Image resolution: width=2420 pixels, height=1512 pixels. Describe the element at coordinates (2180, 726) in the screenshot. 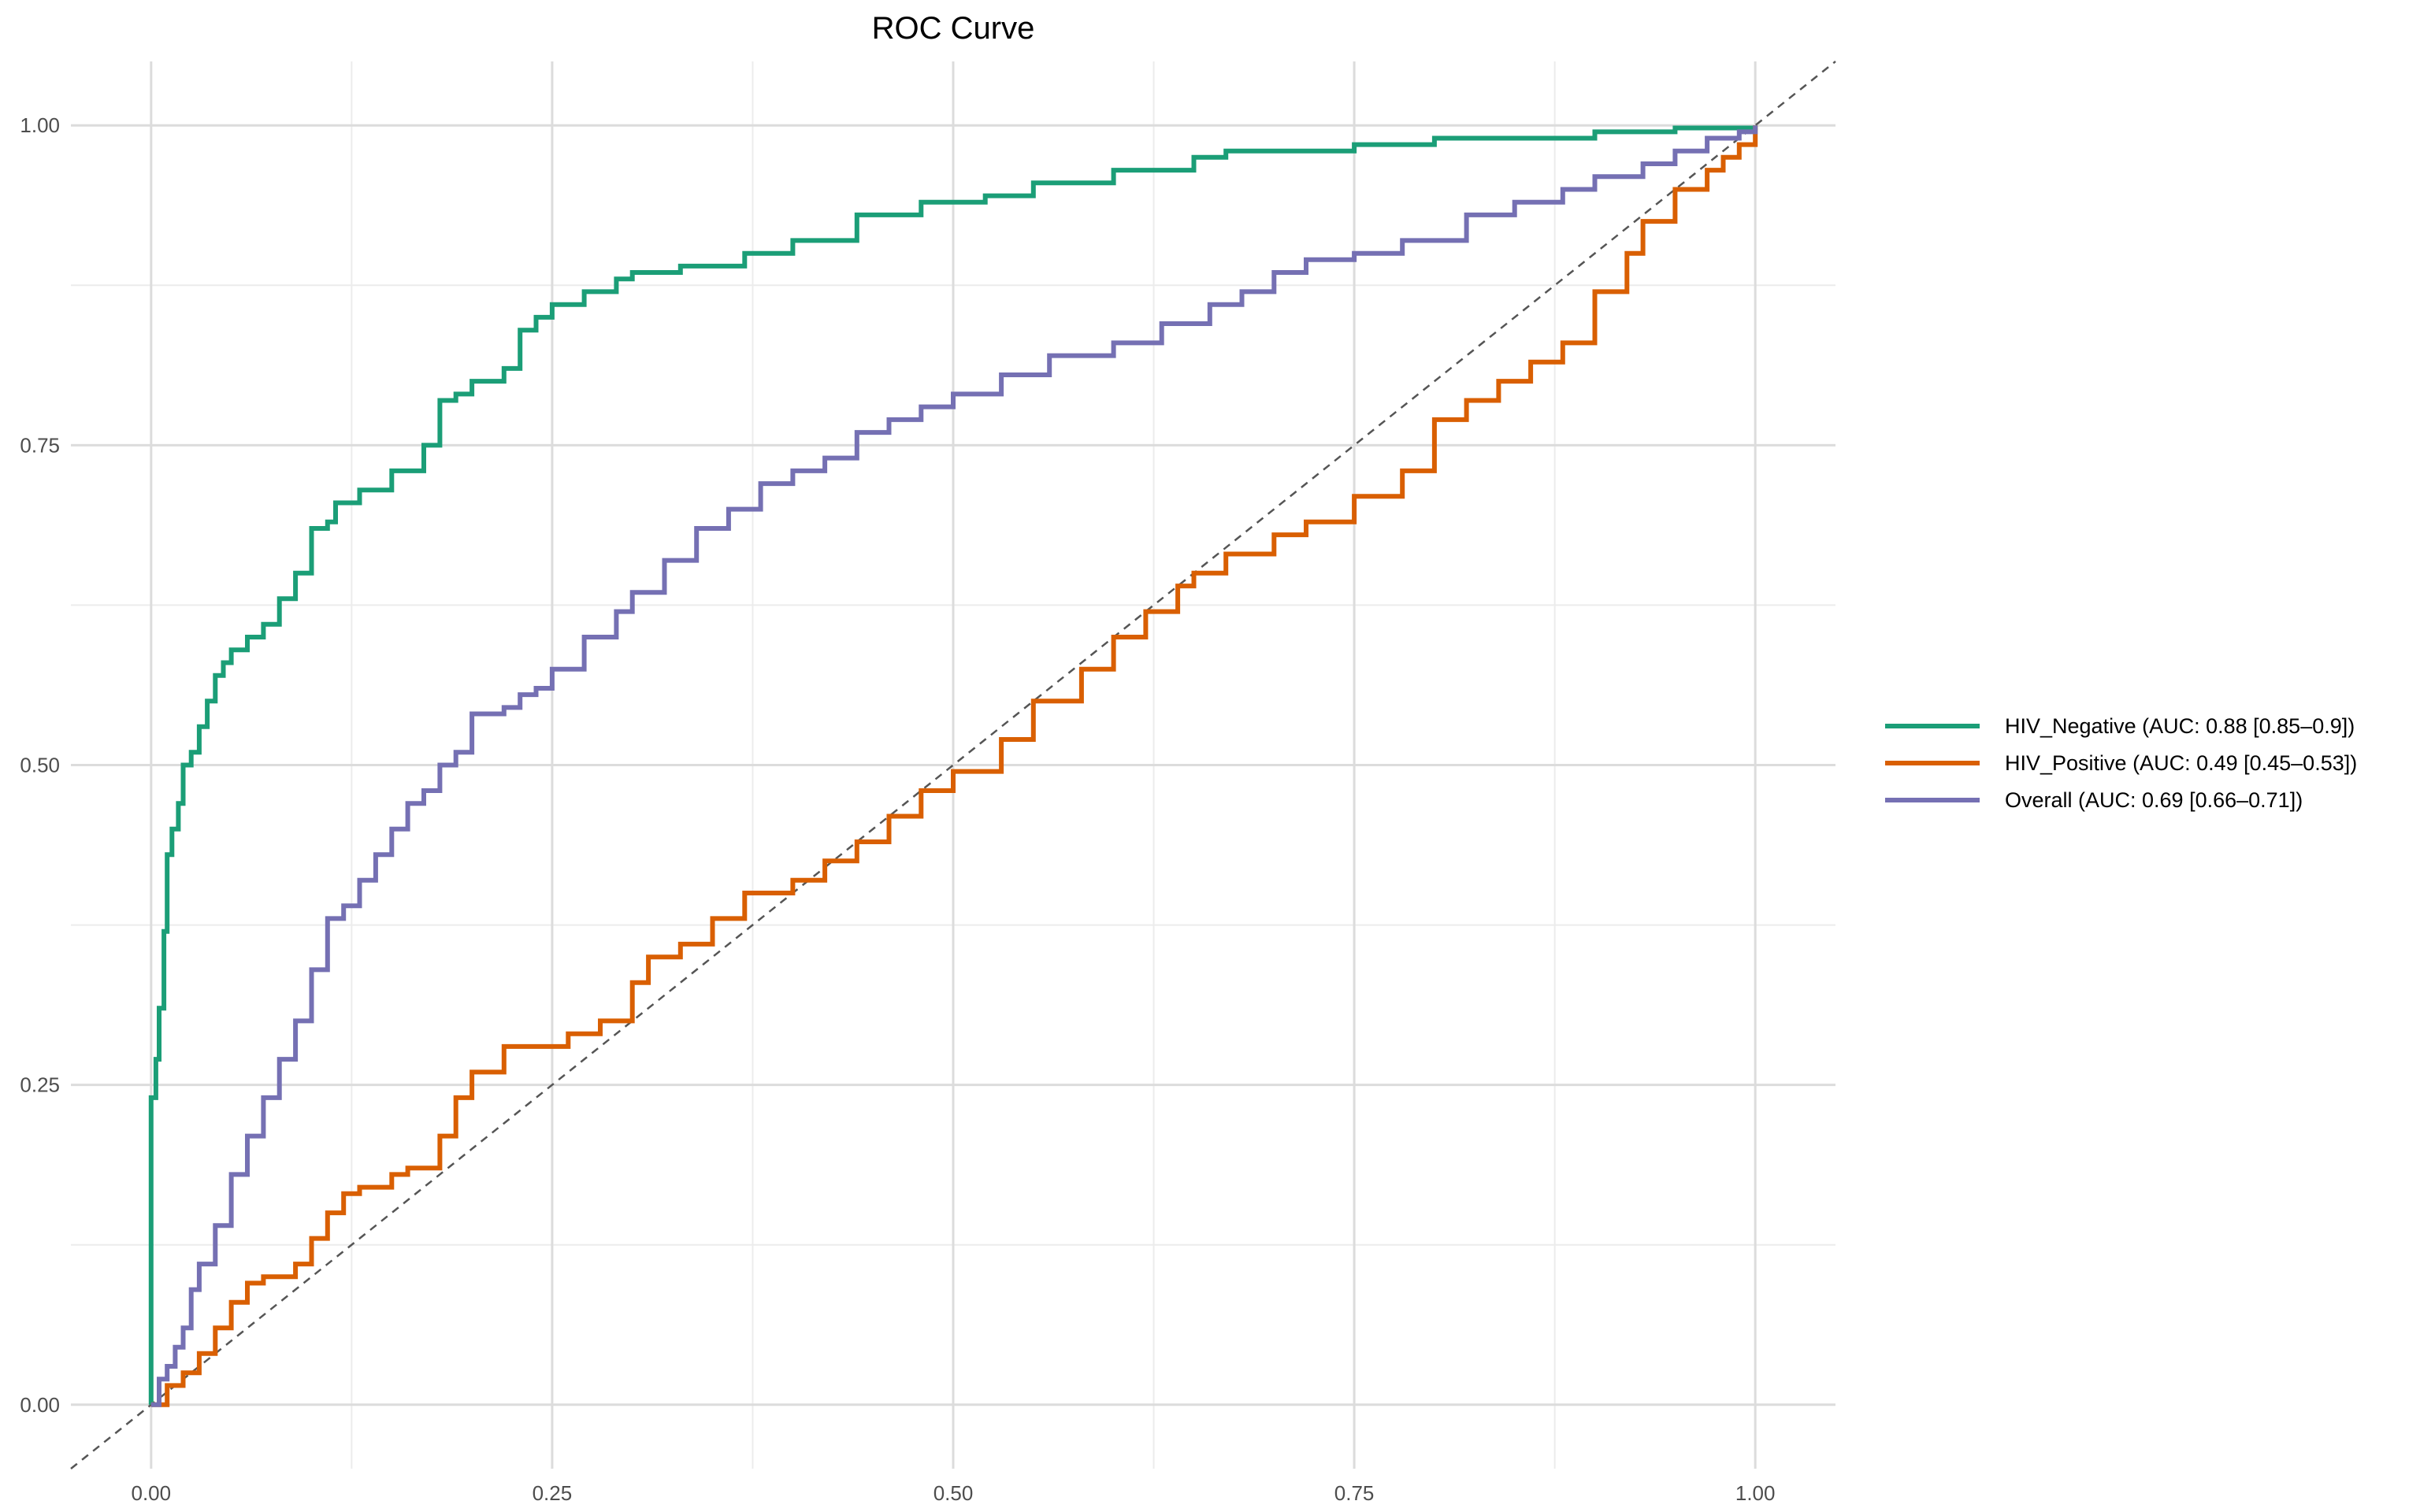

I see `legend-label-1: HIV_Negative (AUC: 0.88 [0.85–0.9])` at that location.